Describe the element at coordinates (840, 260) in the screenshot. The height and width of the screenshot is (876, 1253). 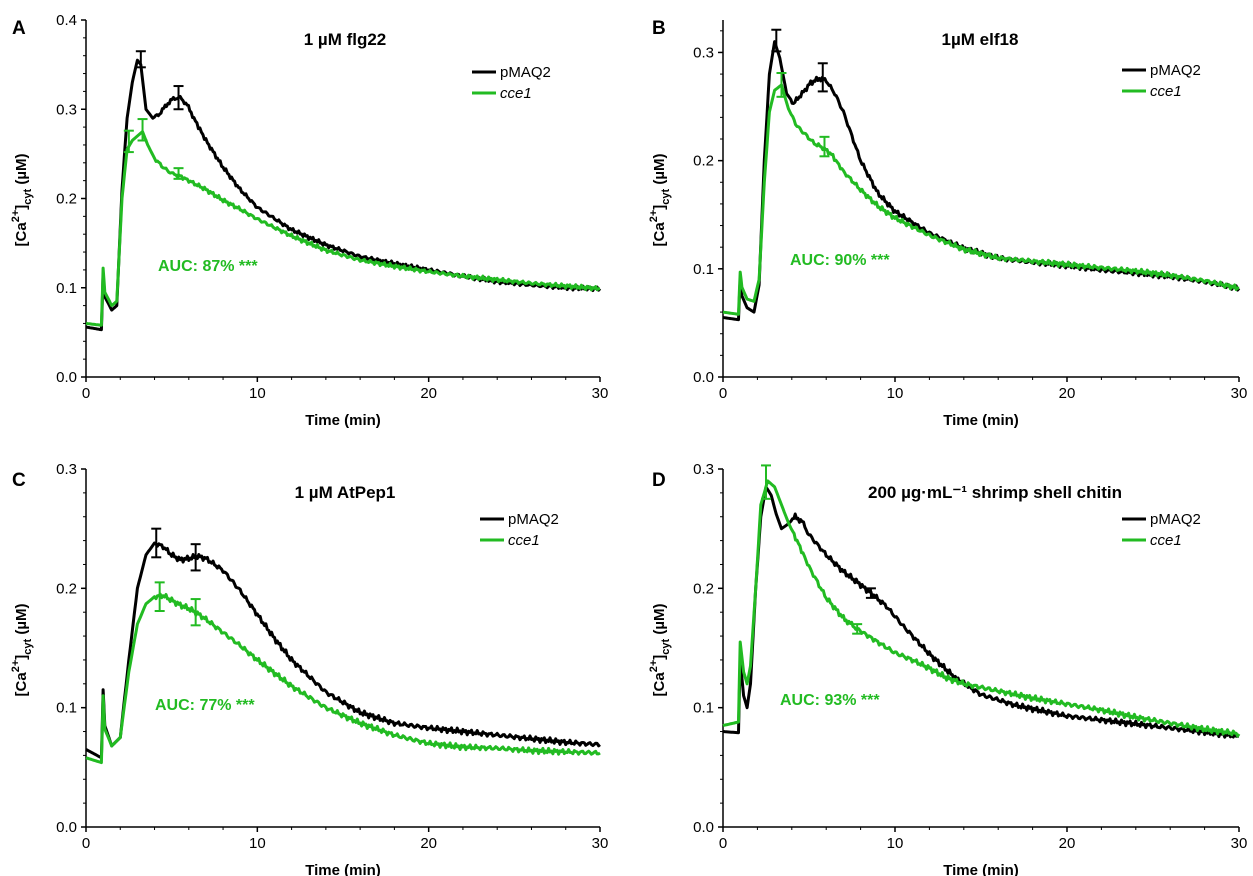
I see `auc-annotation: AUC: 90% ***` at that location.